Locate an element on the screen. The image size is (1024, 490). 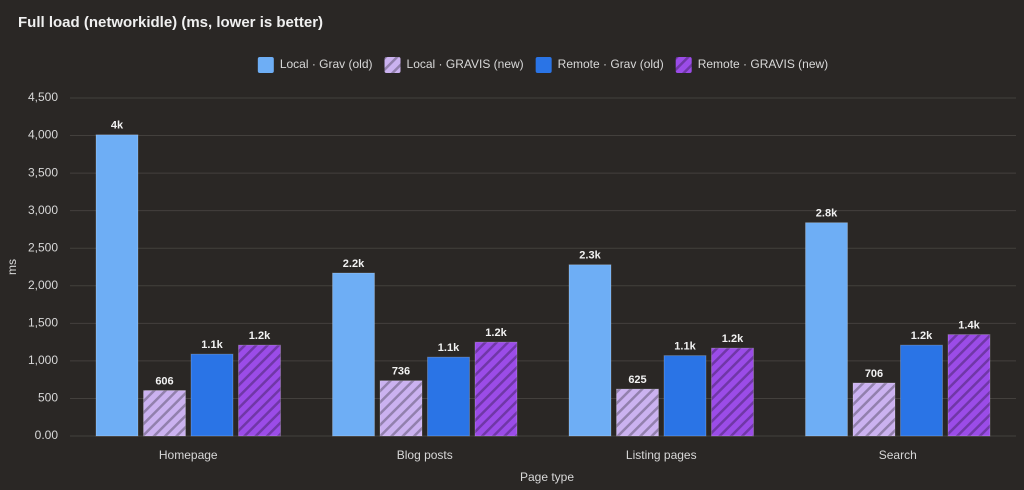
y-tick-label: 500 is located at coordinates (48, 398).